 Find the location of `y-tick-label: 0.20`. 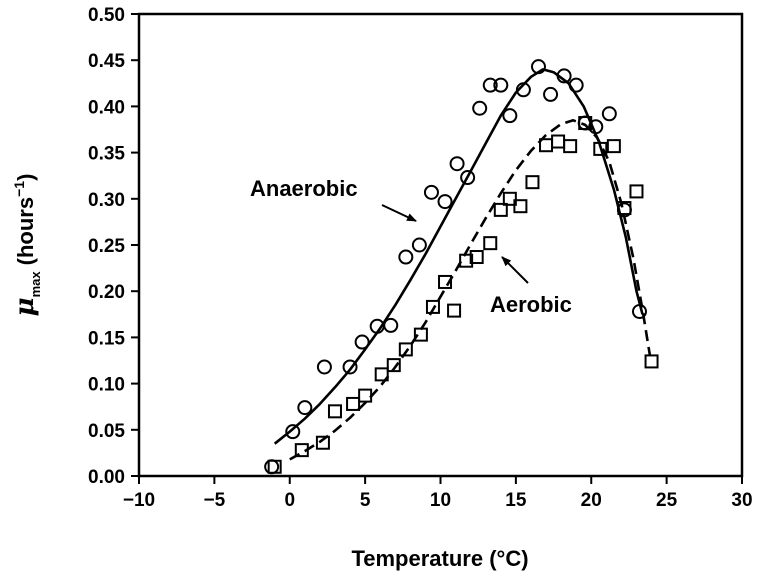

y-tick-label: 0.20 is located at coordinates (106, 292).